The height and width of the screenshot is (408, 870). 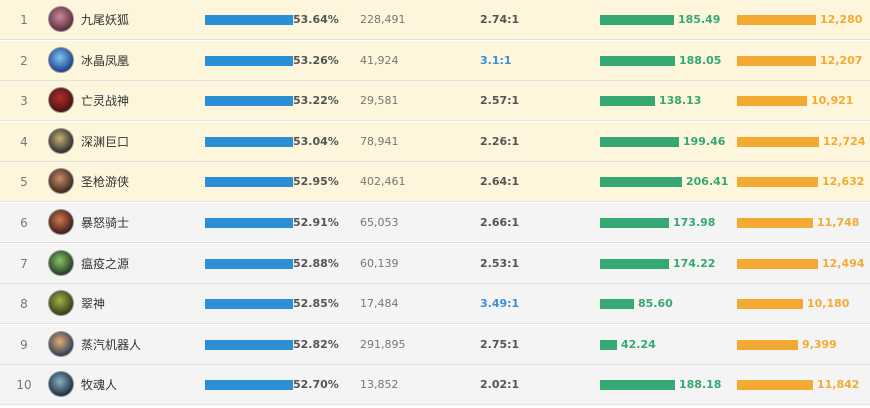 I want to click on kda-ratio: 2.57:1, so click(x=500, y=100).